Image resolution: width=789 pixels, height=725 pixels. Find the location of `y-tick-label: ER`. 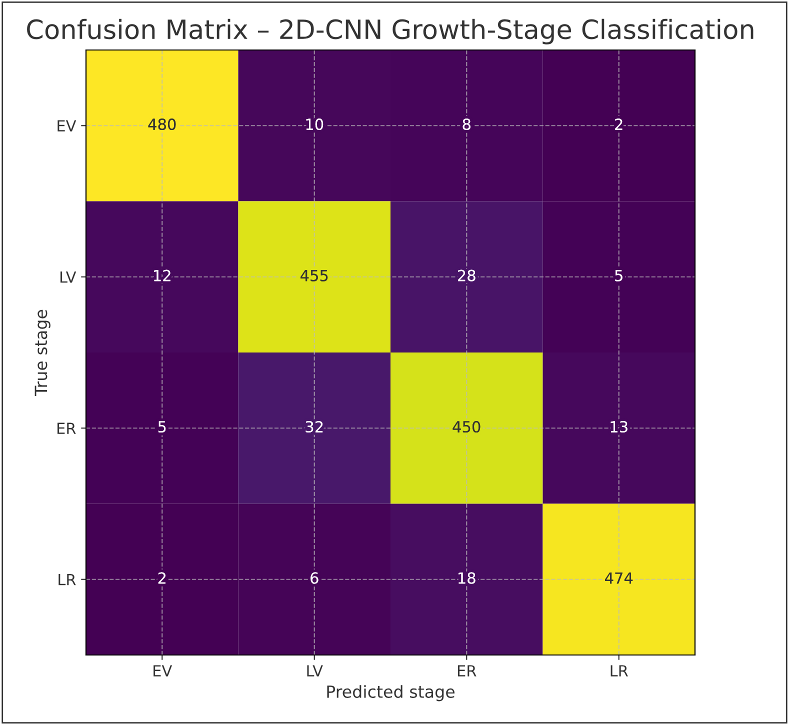

y-tick-label: ER is located at coordinates (67, 428).